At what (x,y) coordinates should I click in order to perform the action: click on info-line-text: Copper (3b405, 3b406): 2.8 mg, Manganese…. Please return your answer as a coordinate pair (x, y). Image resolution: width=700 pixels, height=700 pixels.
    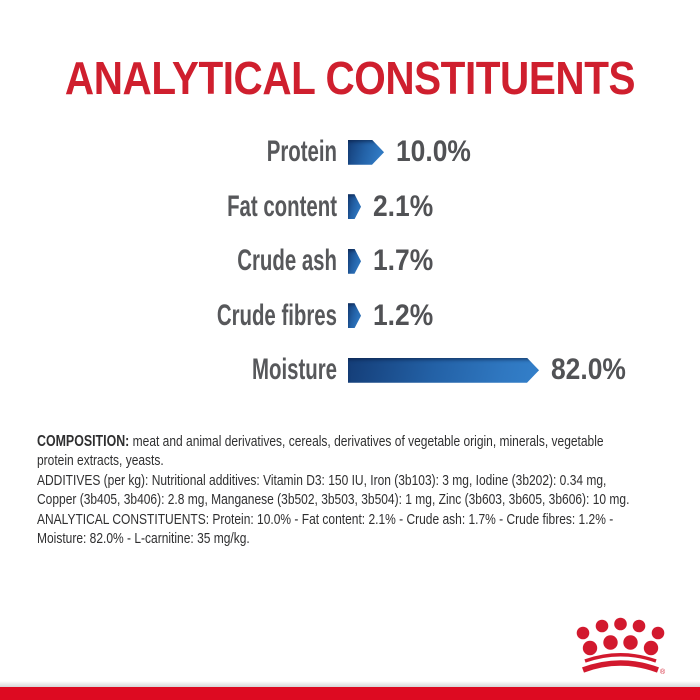
    Looking at the image, I should click on (333, 500).